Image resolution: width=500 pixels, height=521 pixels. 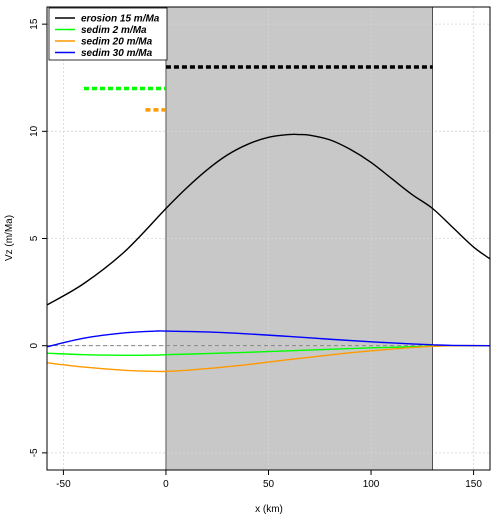 What do you see at coordinates (117, 53) in the screenshot?
I see `legend-label-3: sedim 30 m/Ma` at bounding box center [117, 53].